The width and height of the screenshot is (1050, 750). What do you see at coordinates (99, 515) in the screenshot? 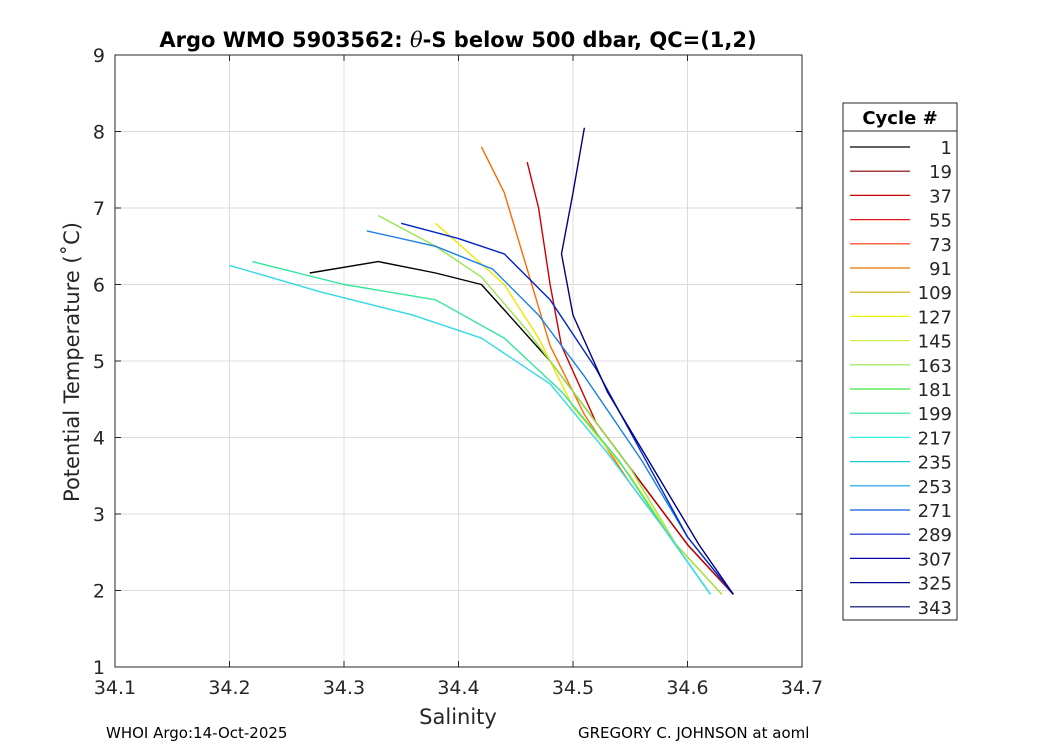
I see `y-tick-label: 3` at bounding box center [99, 515].